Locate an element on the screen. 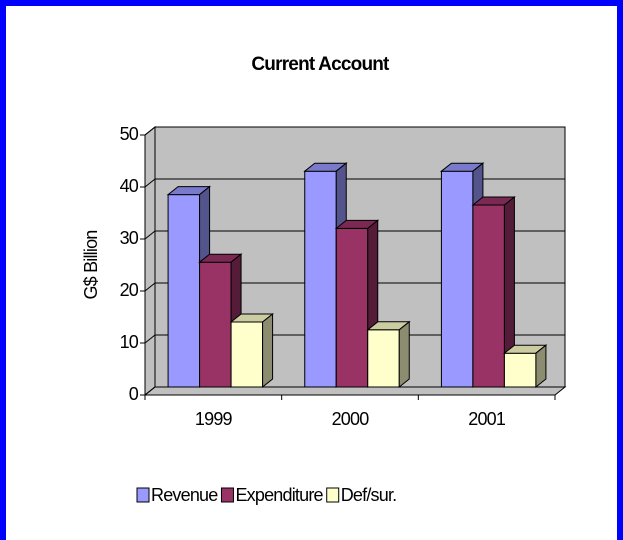 This screenshot has height=540, width=623. legend-label: Def/sur. is located at coordinates (369, 495).